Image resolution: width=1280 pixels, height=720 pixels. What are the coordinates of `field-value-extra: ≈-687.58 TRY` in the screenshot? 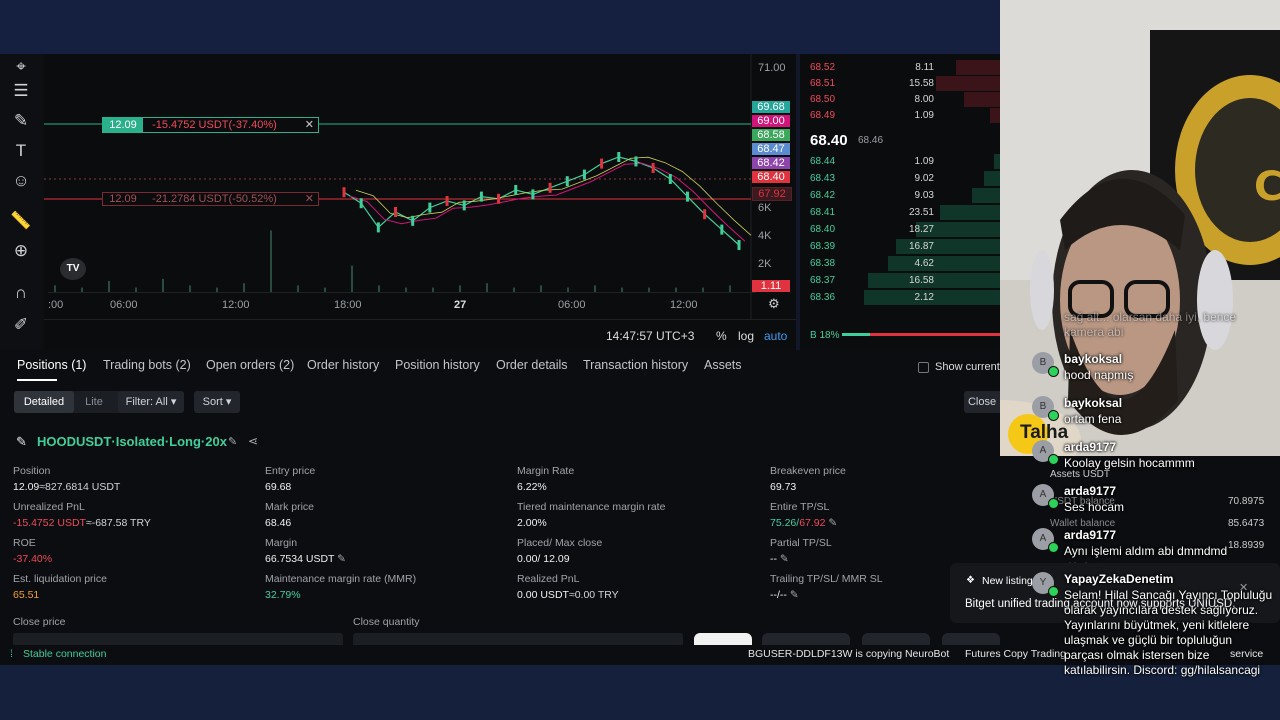 It's located at (118, 523).